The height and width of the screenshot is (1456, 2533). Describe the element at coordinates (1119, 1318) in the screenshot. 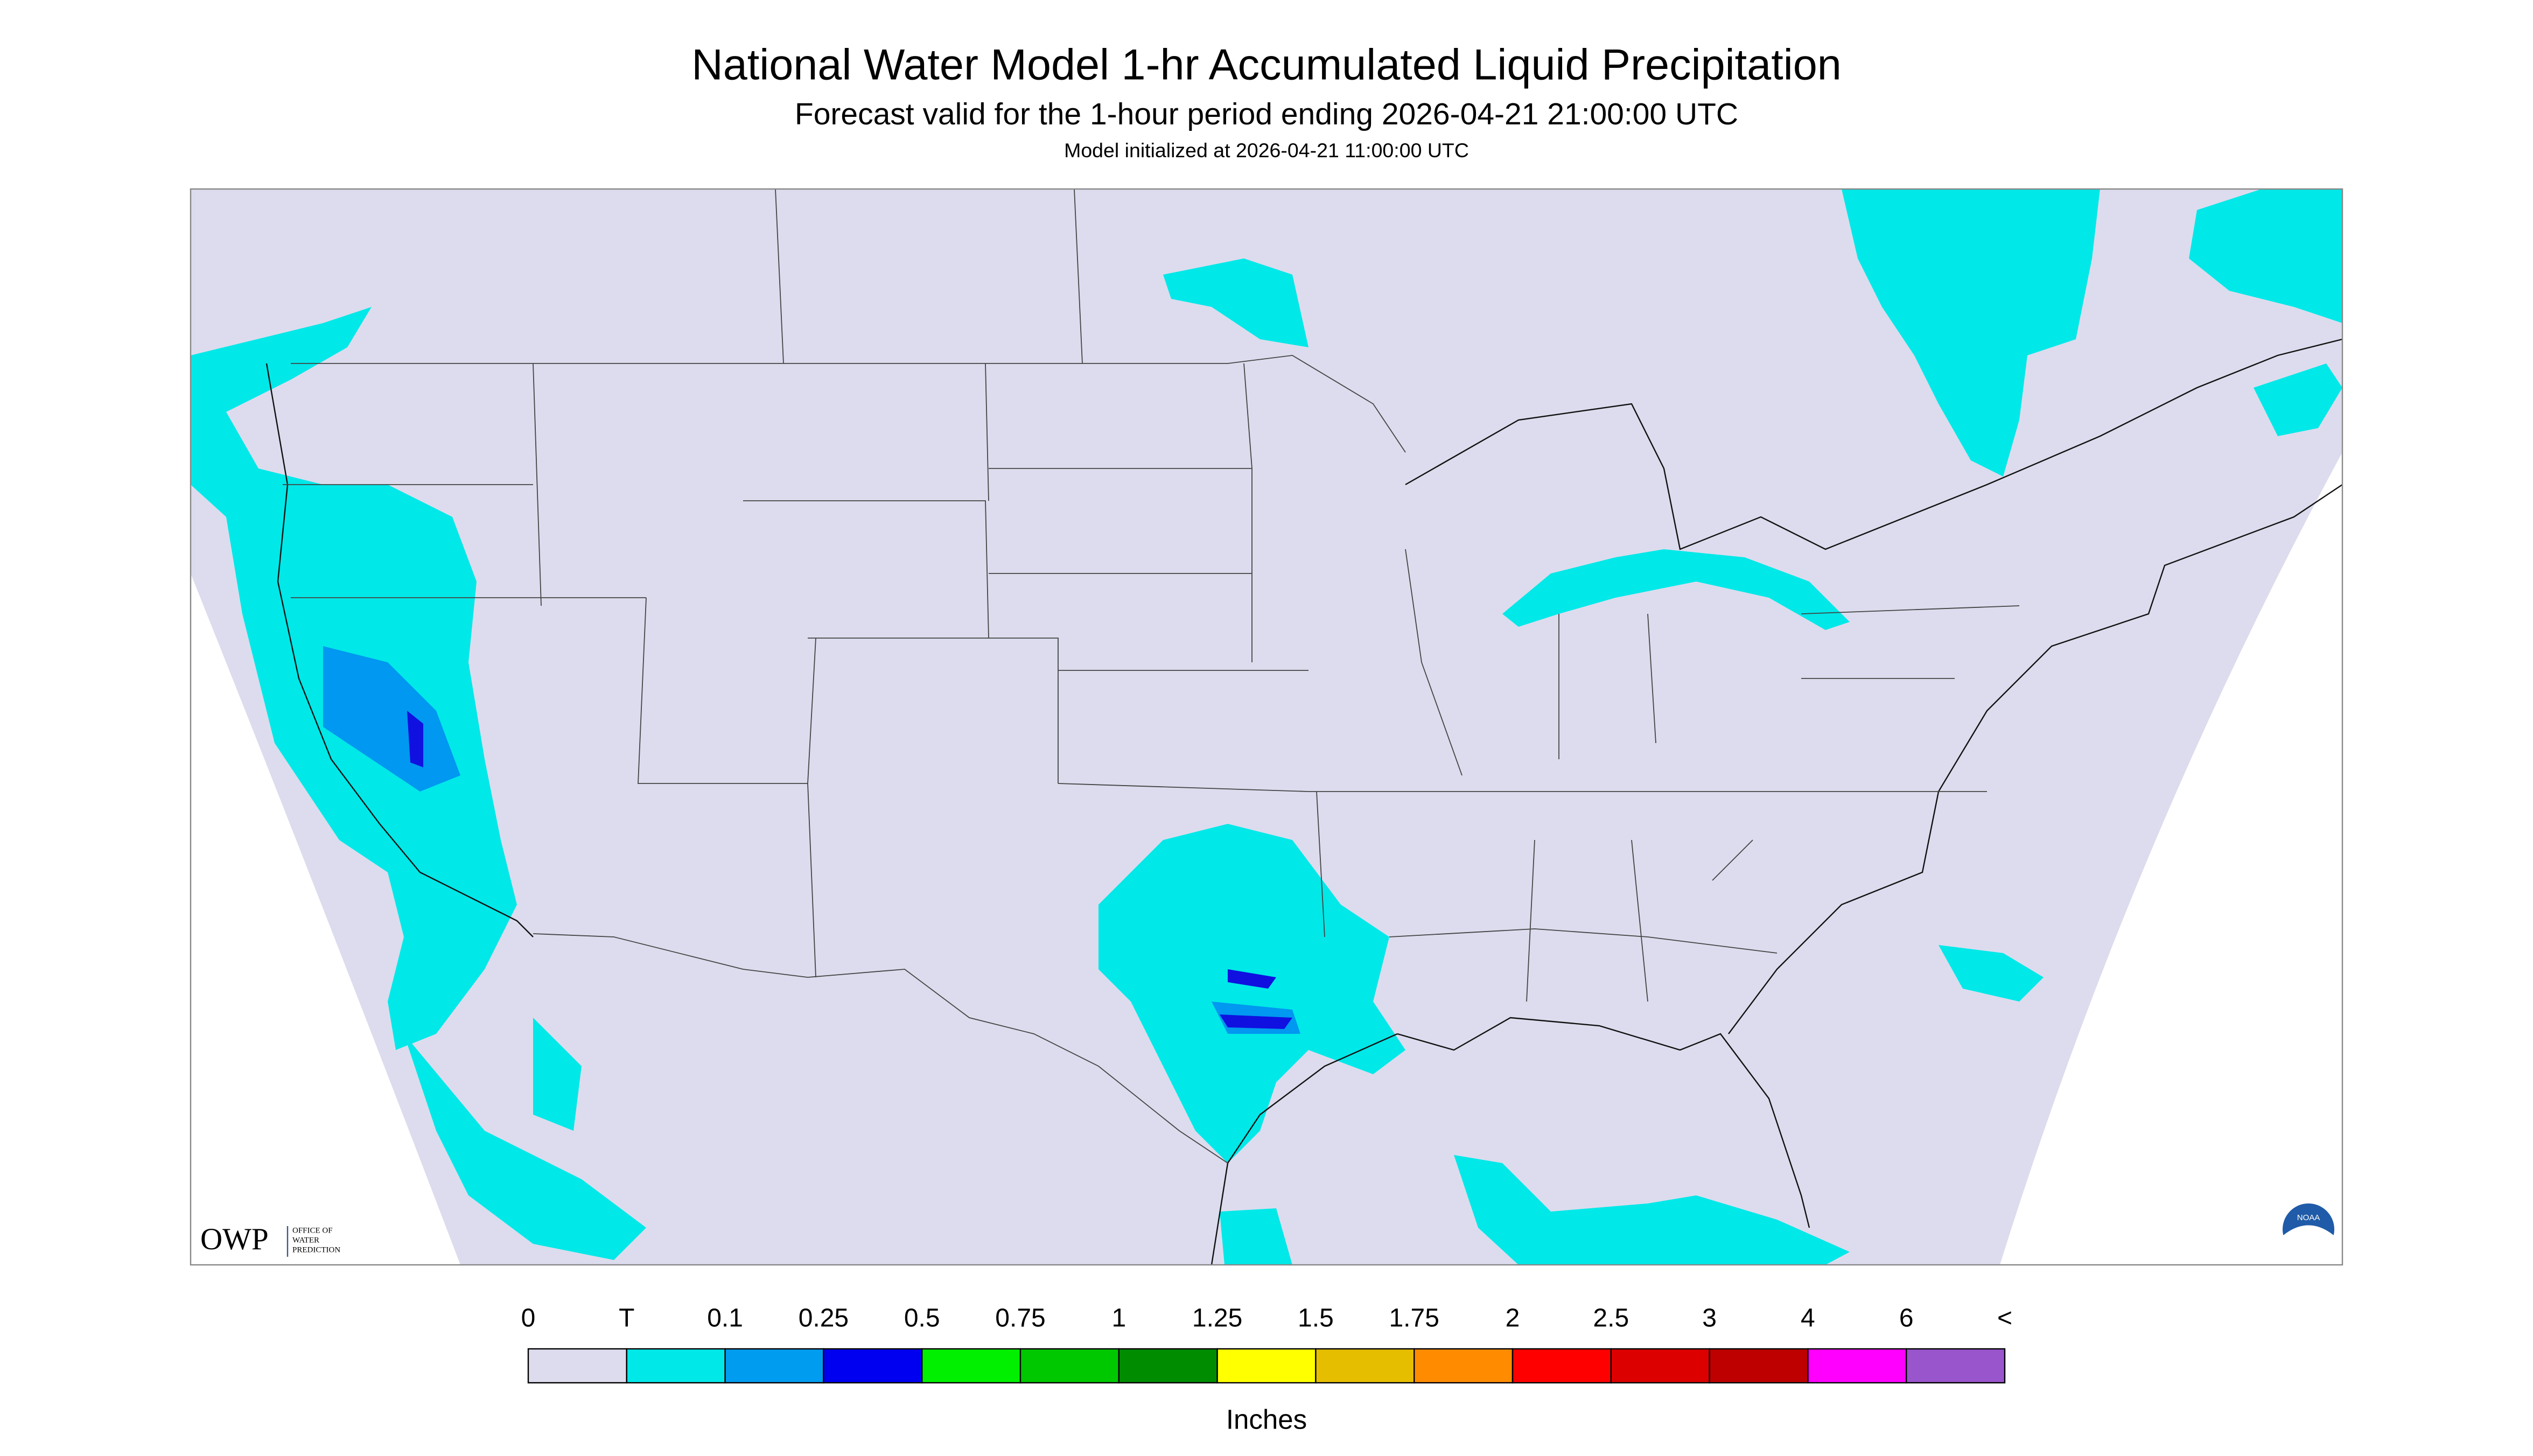

I see `legend-label: 1` at that location.